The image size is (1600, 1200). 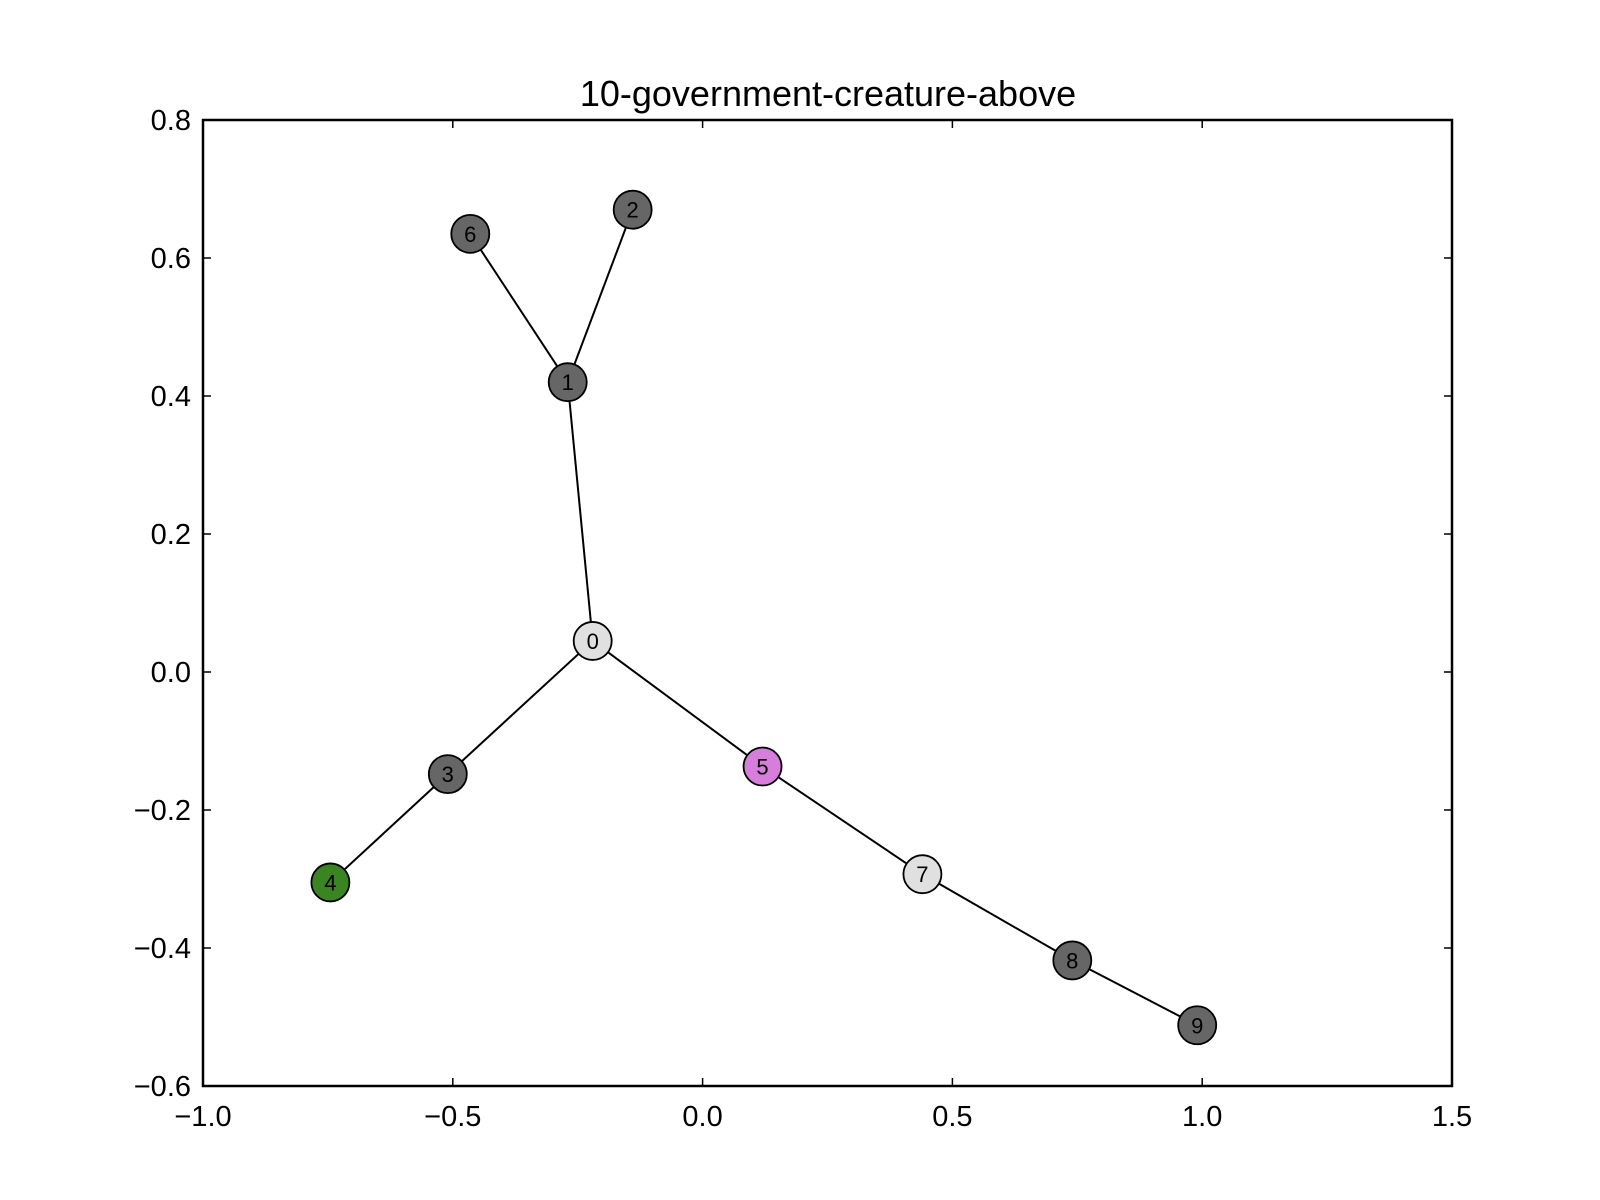 What do you see at coordinates (1202, 1117) in the screenshot?
I see `x-tick-label: 1.0` at bounding box center [1202, 1117].